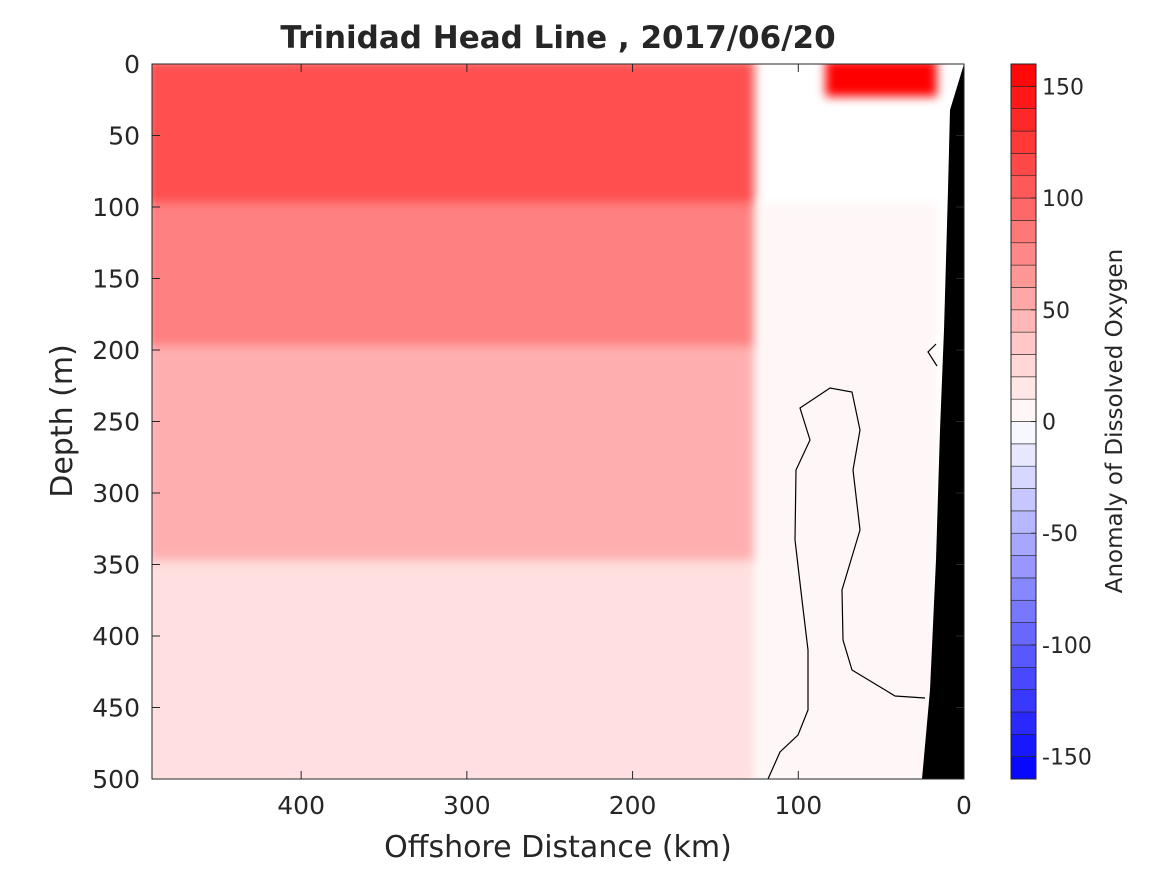  What do you see at coordinates (467, 805) in the screenshot?
I see `x-tick-label: 300` at bounding box center [467, 805].